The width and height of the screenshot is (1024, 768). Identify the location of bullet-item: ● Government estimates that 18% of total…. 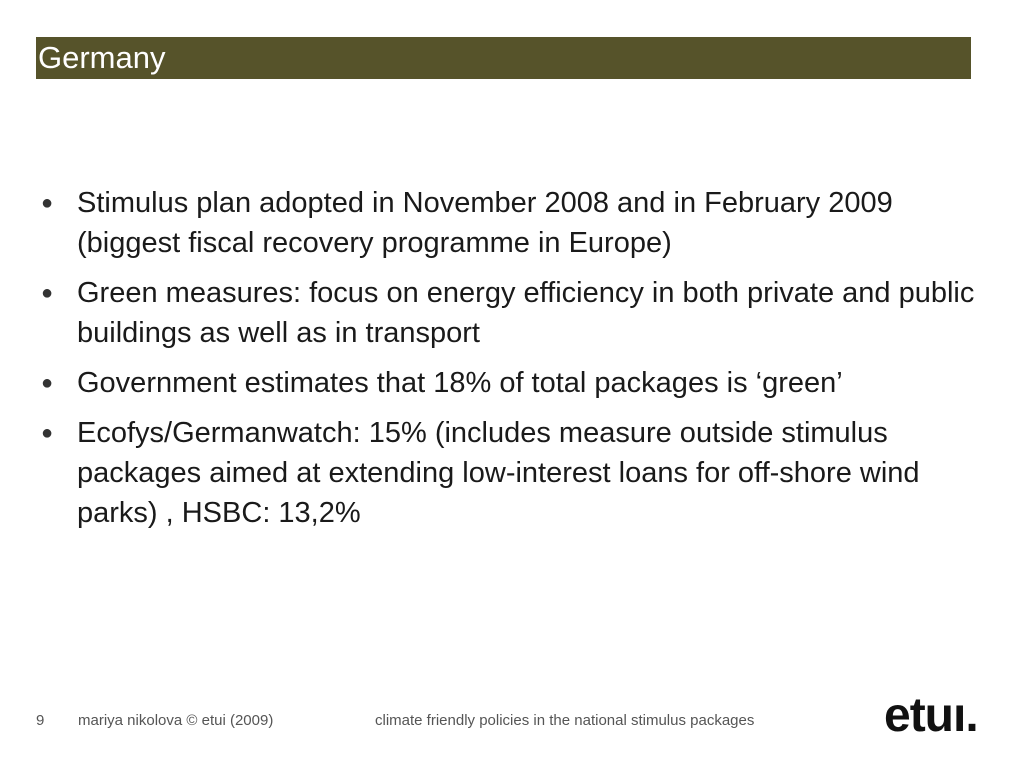
(510, 383).